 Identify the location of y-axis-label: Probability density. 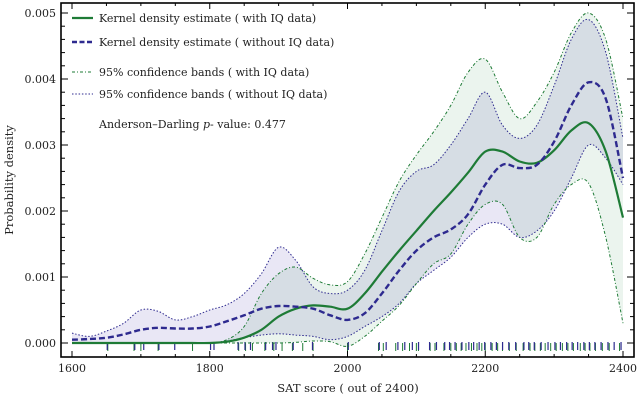
(9, 180).